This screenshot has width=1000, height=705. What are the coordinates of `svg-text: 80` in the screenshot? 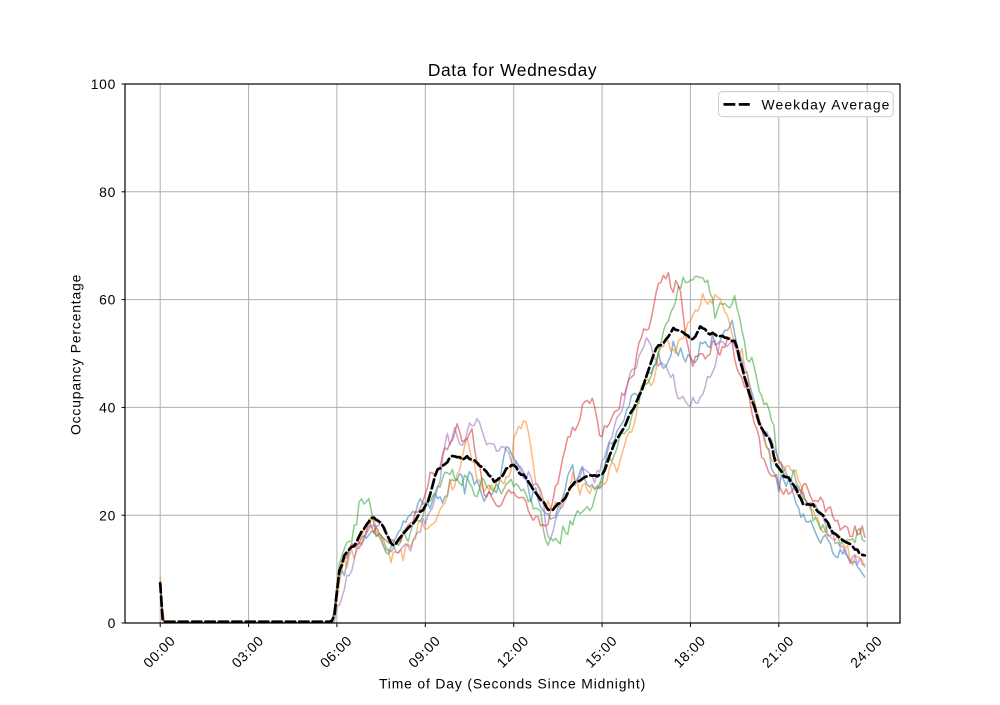 It's located at (107, 192).